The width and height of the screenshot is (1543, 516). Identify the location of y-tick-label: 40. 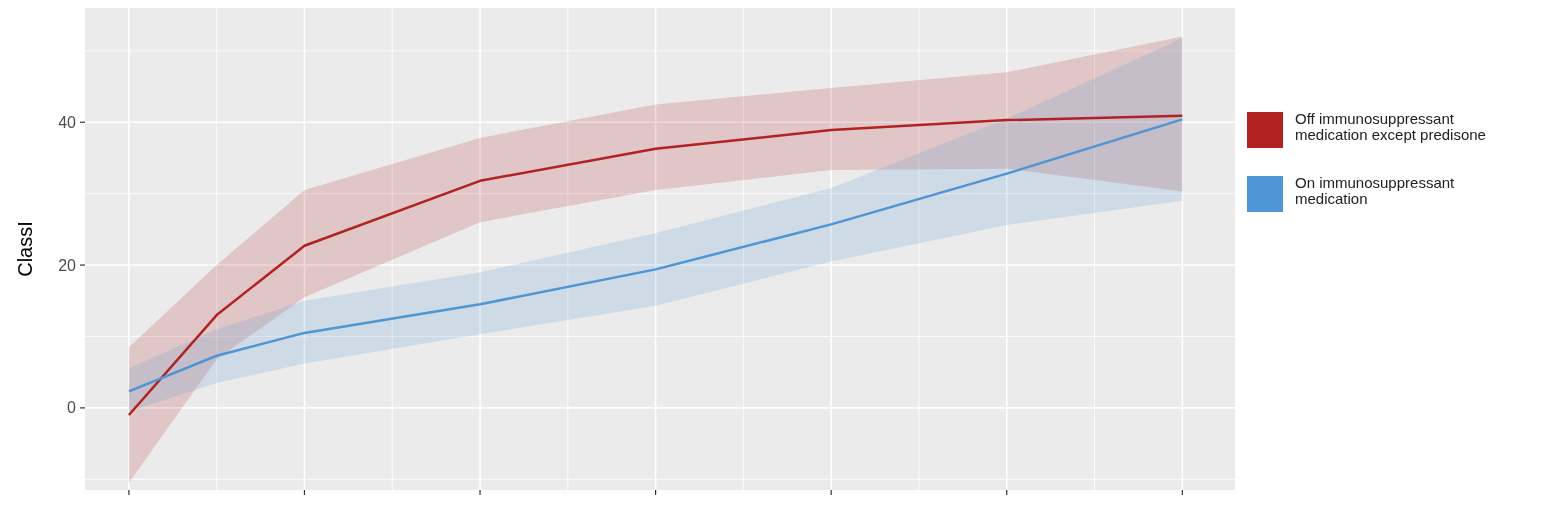
(67, 122).